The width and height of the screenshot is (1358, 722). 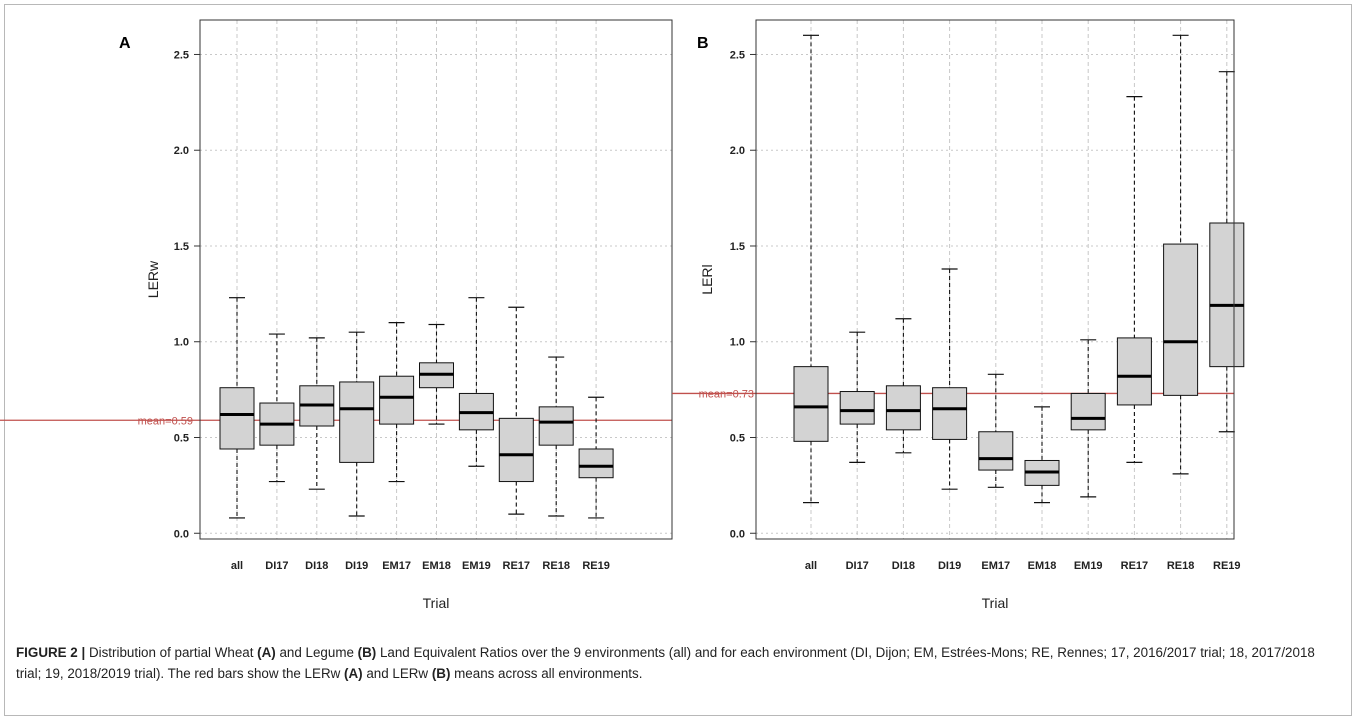 What do you see at coordinates (125, 43) in the screenshot?
I see `panel-label: A` at bounding box center [125, 43].